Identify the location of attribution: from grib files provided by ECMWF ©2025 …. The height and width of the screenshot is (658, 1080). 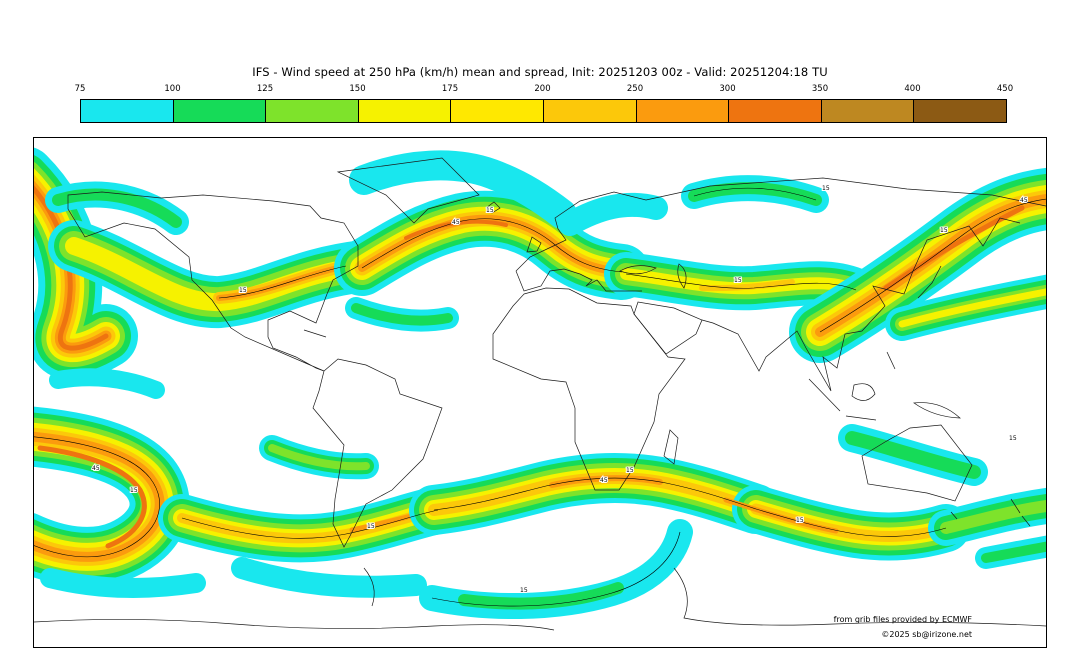
(903, 627).